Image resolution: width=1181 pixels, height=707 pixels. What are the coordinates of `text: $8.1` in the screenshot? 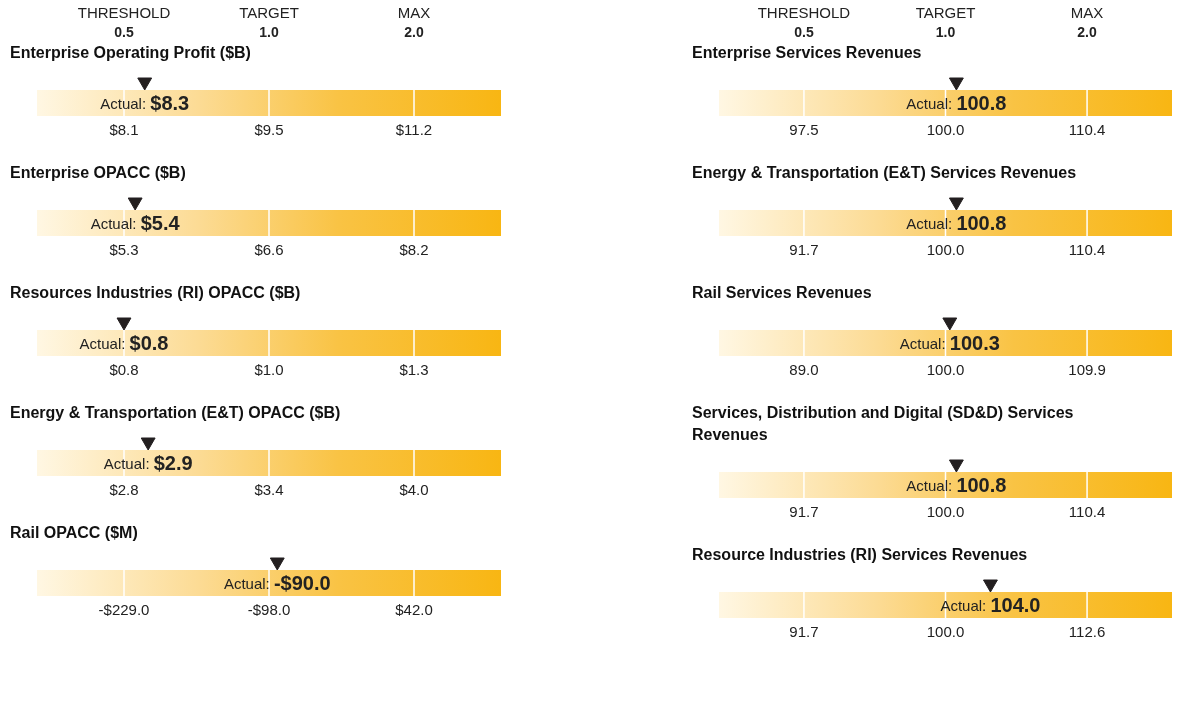 It's located at (124, 130).